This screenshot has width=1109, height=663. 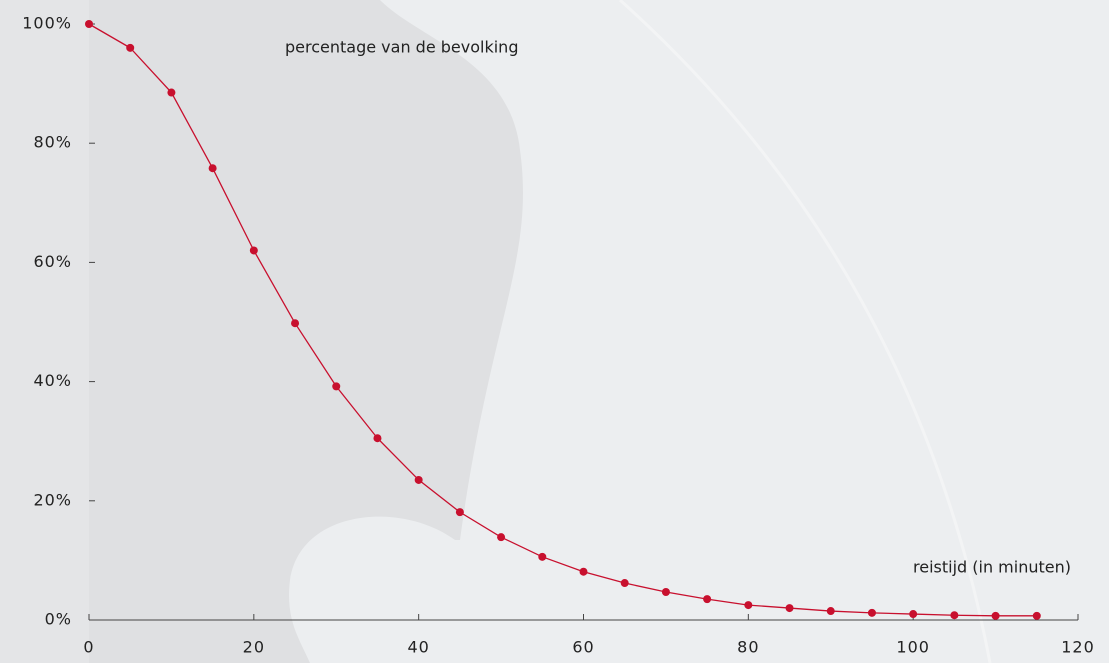 I want to click on y-tick-label: 20%, so click(x=52, y=499).